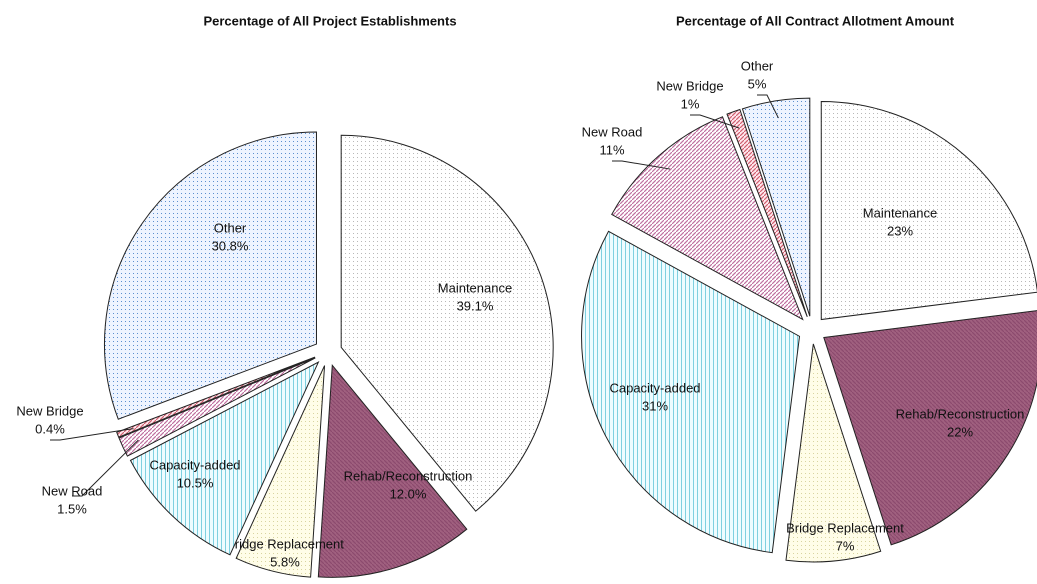 The image size is (1037, 584). I want to click on slice-value-label: 23%, so click(900, 230).